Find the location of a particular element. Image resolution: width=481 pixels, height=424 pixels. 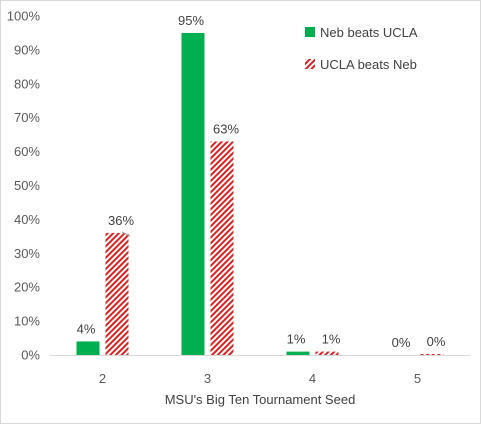

x-tick-label: 4 is located at coordinates (312, 378).